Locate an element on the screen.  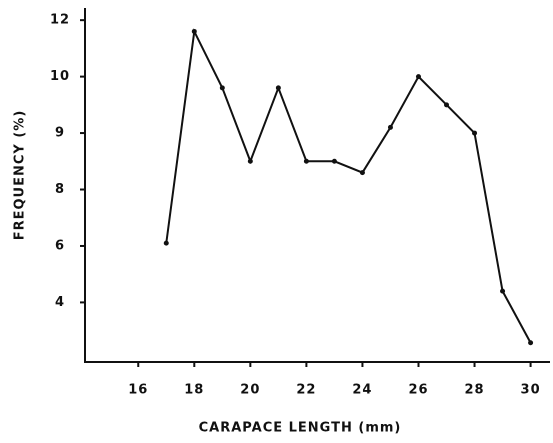
x-tick-label: 26 is located at coordinates (418, 390).